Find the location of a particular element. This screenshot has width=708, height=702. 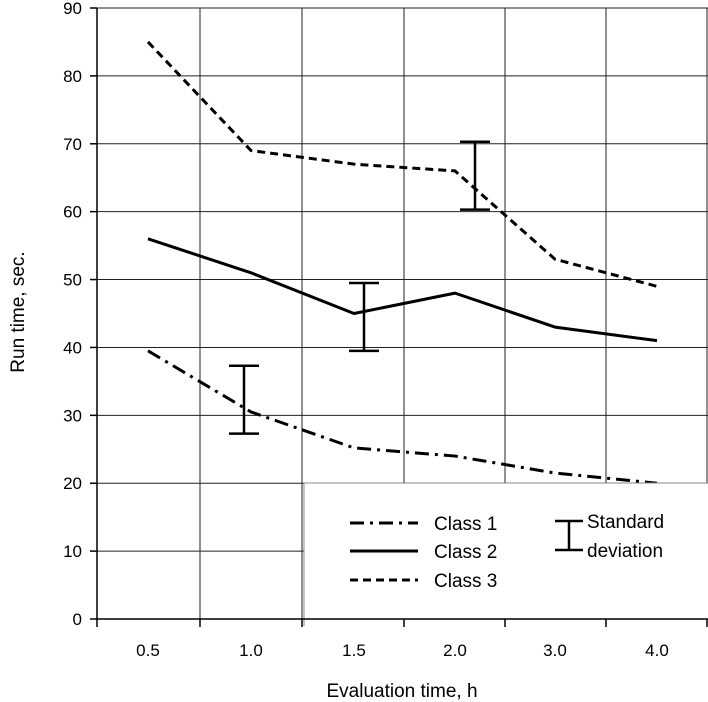

legend-box is located at coordinates (506, 554).